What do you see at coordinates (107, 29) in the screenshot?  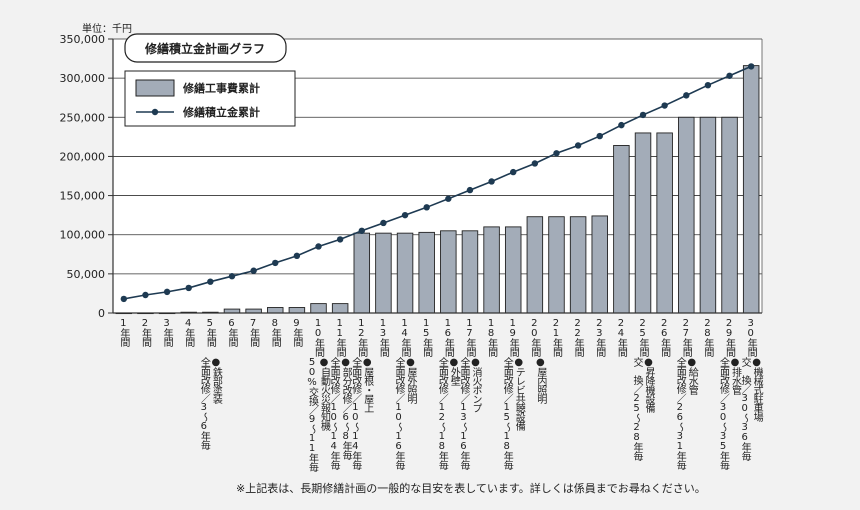 I see `unit-label: 単位：千円` at bounding box center [107, 29].